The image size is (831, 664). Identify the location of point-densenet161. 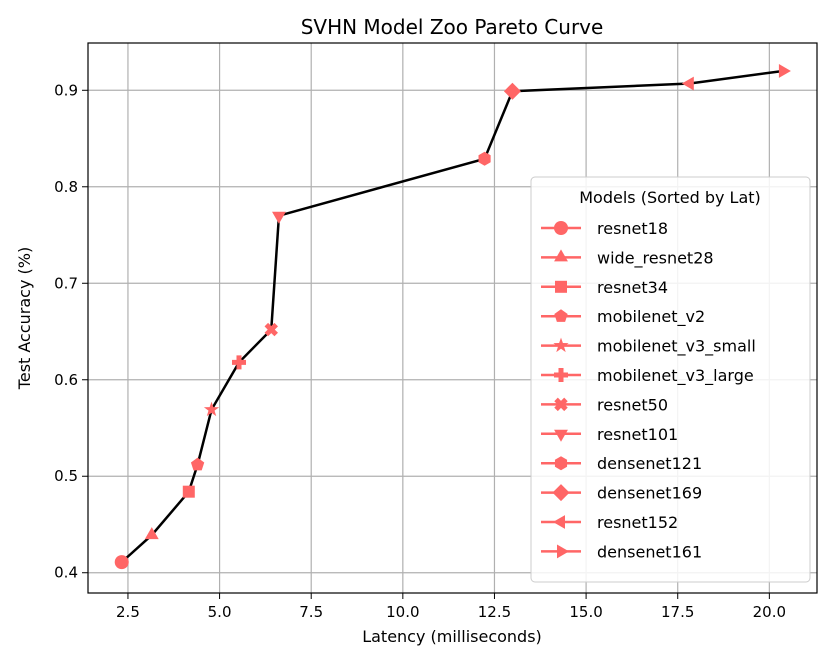
(784, 71).